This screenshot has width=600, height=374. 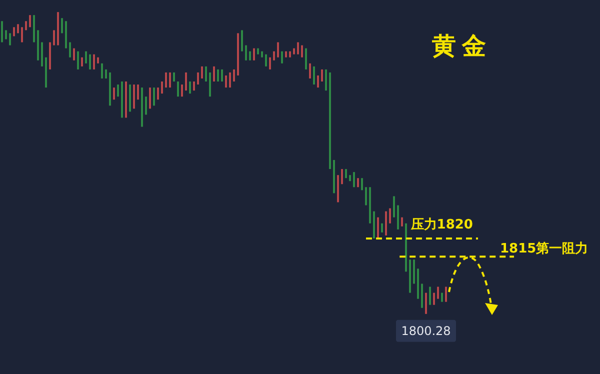 I want to click on ref-line-label: 压力1820, so click(x=441, y=224).